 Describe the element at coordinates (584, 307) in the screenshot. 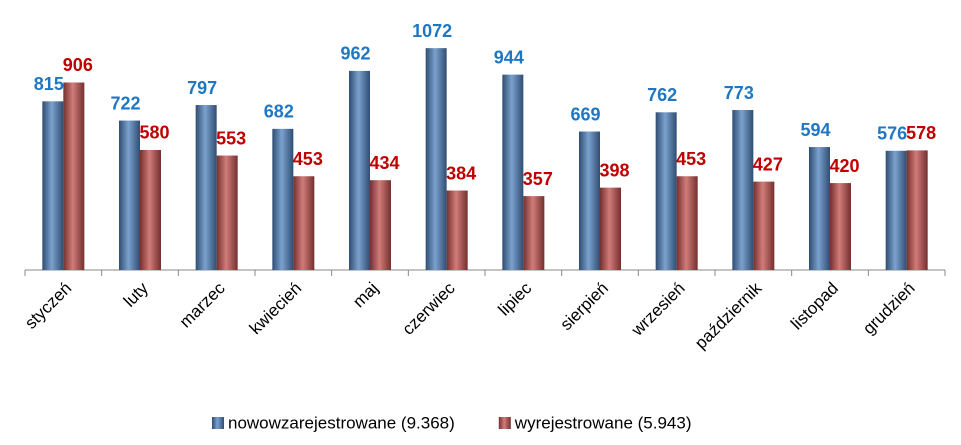

I see `x-tick-label: sierpień` at that location.